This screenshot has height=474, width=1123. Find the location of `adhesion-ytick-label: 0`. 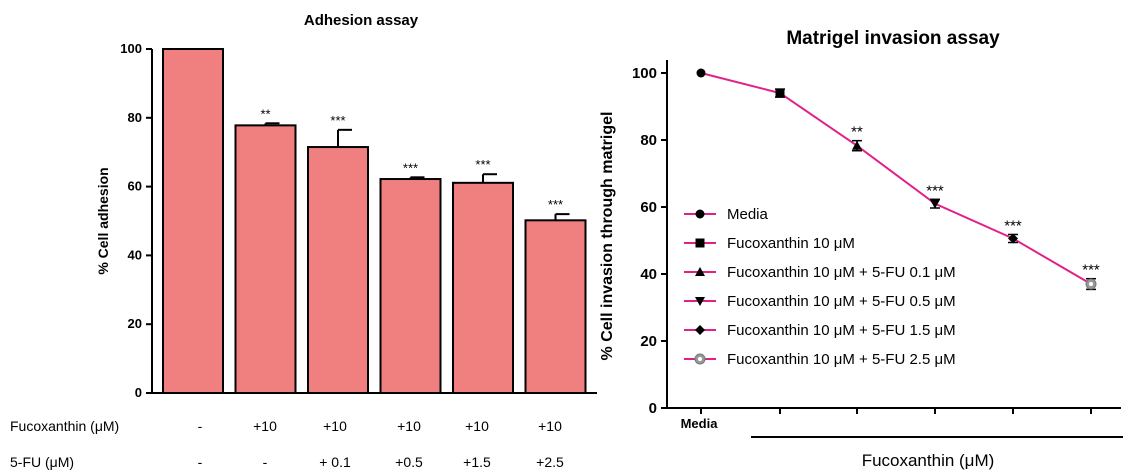

adhesion-ytick-label: 0 is located at coordinates (138, 392).